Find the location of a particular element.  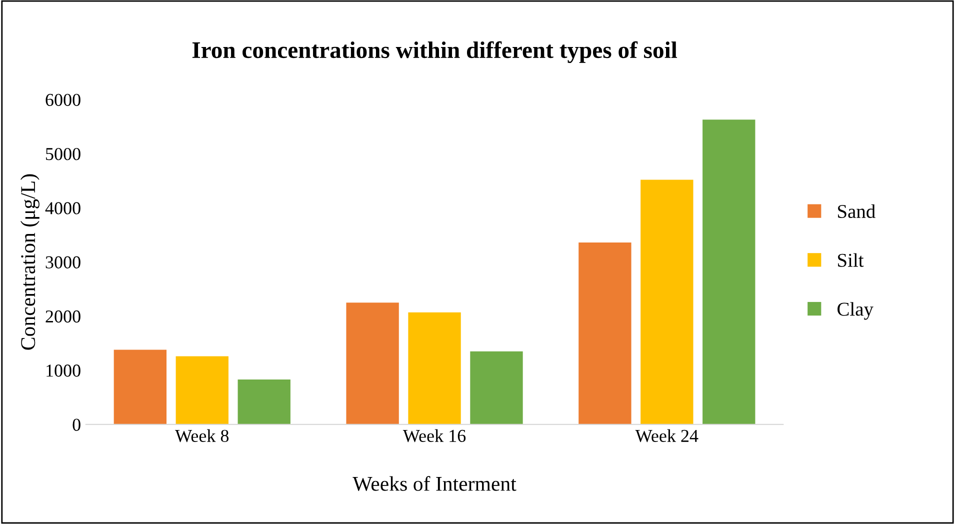

y-tick-label: 4000 is located at coordinates (62, 208).